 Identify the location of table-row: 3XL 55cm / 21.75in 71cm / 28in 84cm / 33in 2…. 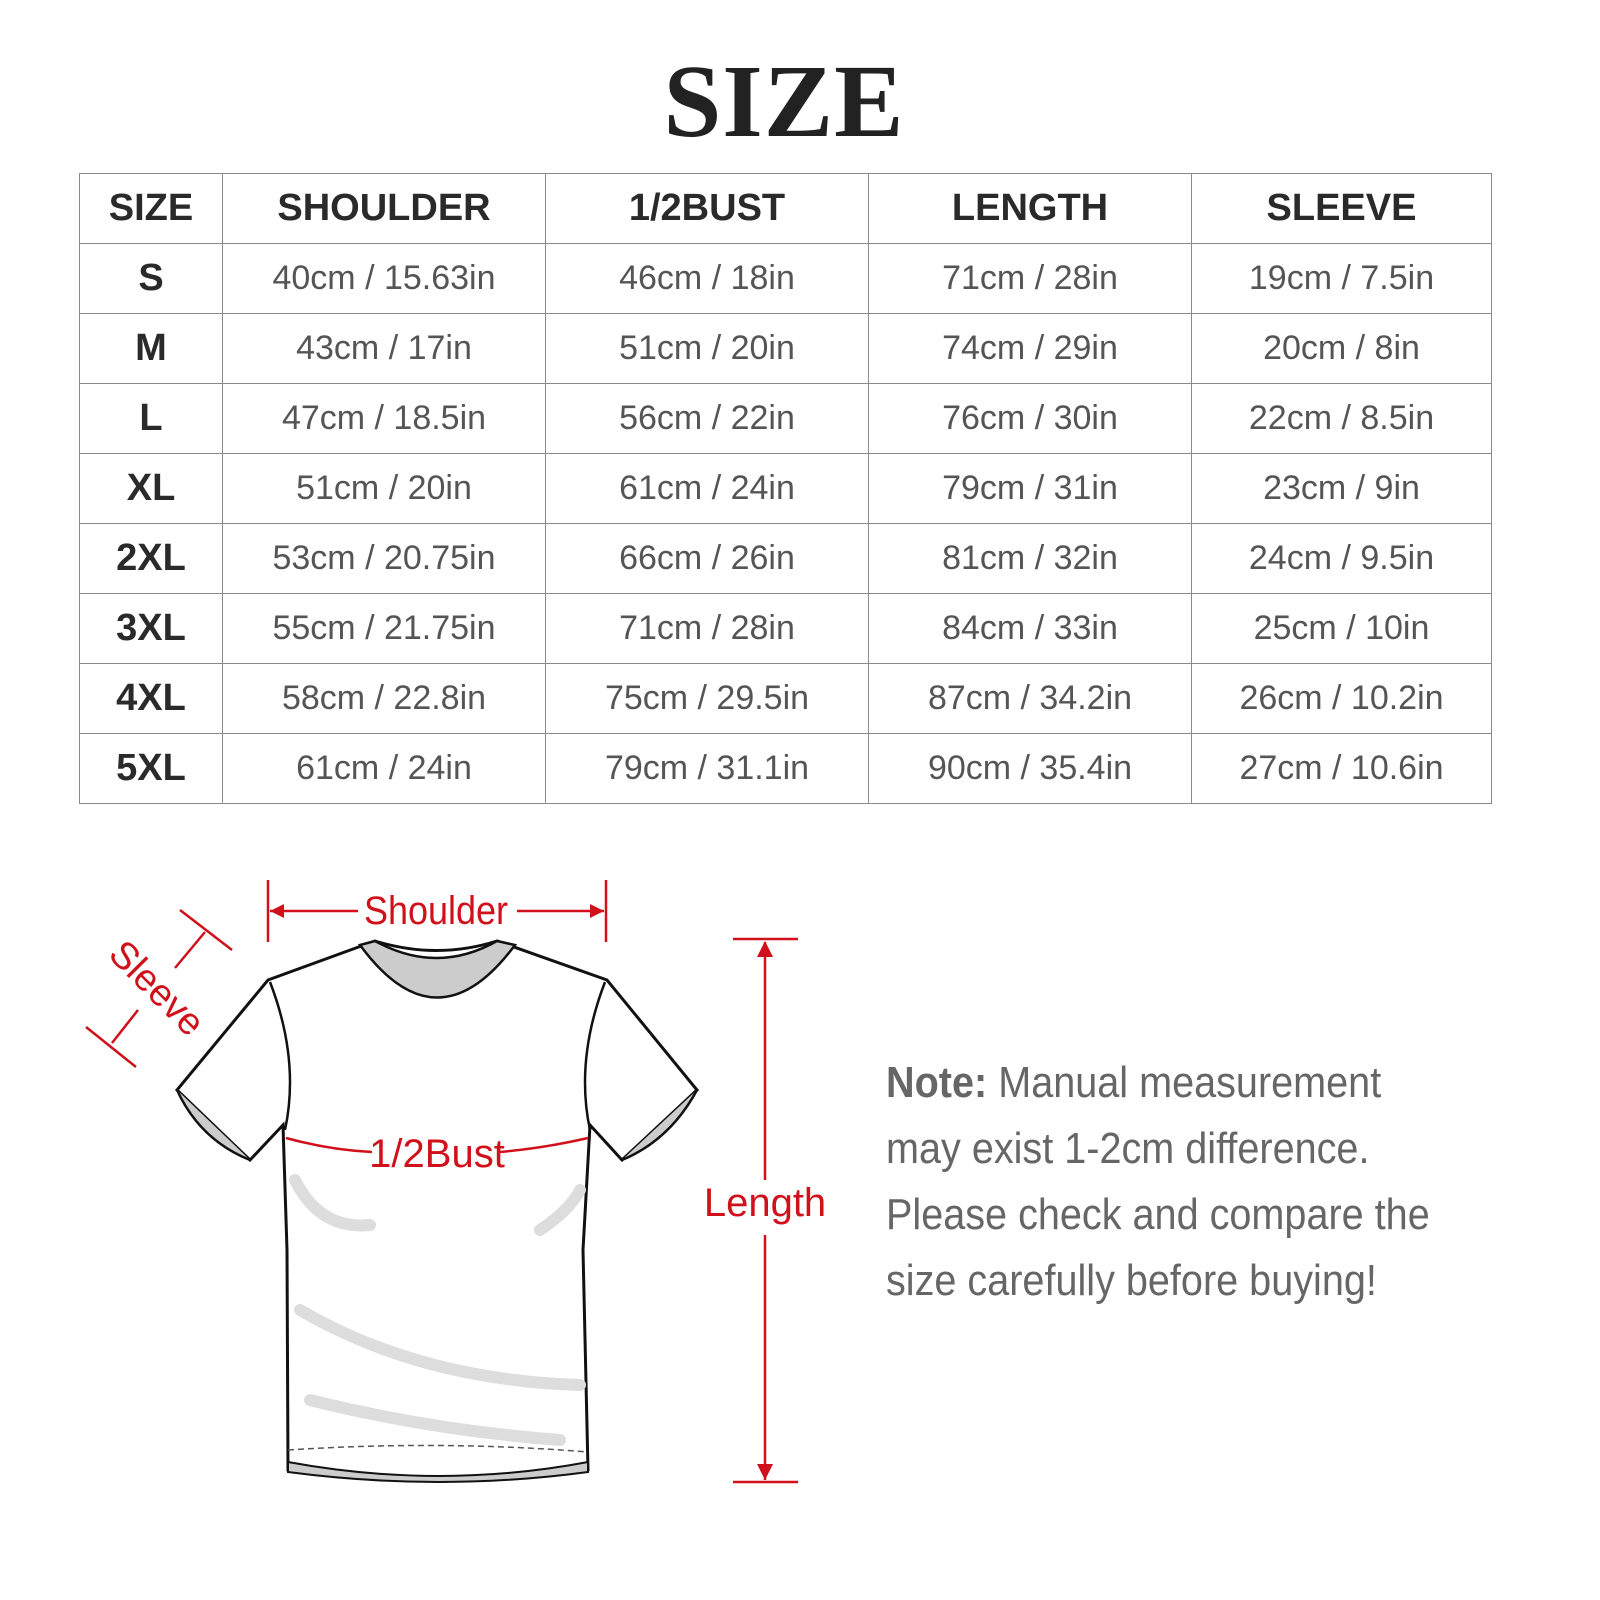
(785, 628).